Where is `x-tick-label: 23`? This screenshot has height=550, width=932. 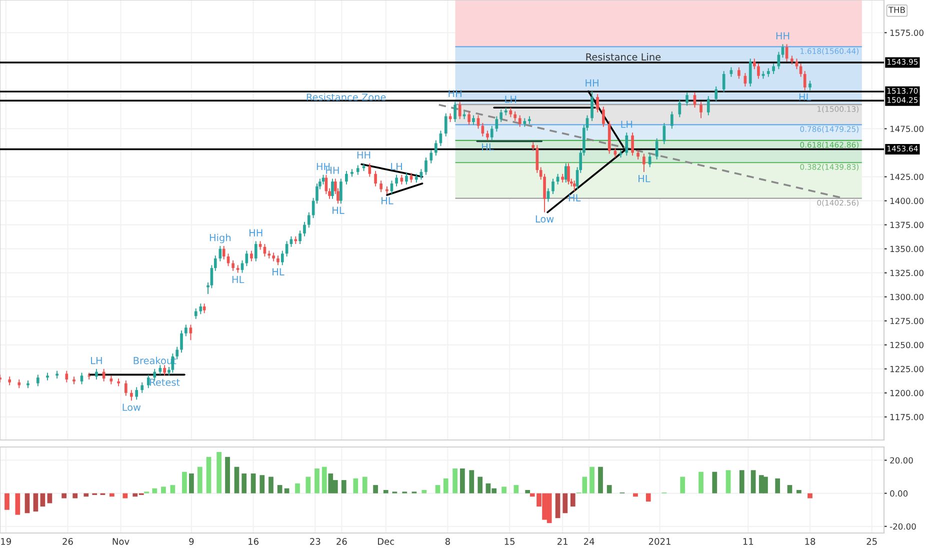 x-tick-label: 23 is located at coordinates (315, 541).